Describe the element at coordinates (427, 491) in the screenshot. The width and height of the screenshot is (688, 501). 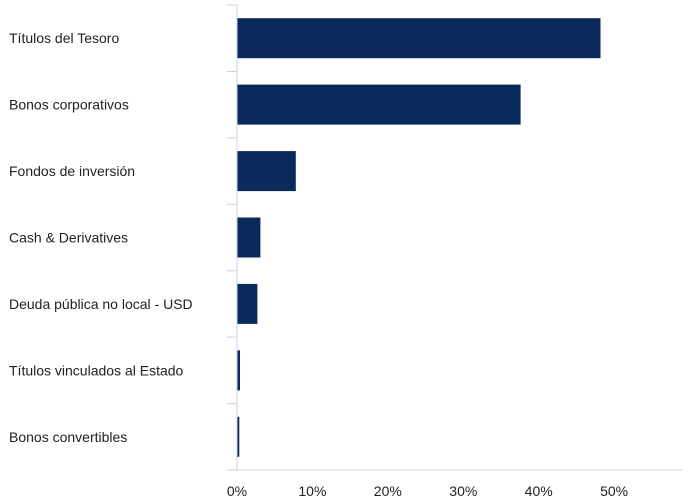
I see `x-axis-ticks-group: 0% 10% 20% 30% 40% 50%` at that location.